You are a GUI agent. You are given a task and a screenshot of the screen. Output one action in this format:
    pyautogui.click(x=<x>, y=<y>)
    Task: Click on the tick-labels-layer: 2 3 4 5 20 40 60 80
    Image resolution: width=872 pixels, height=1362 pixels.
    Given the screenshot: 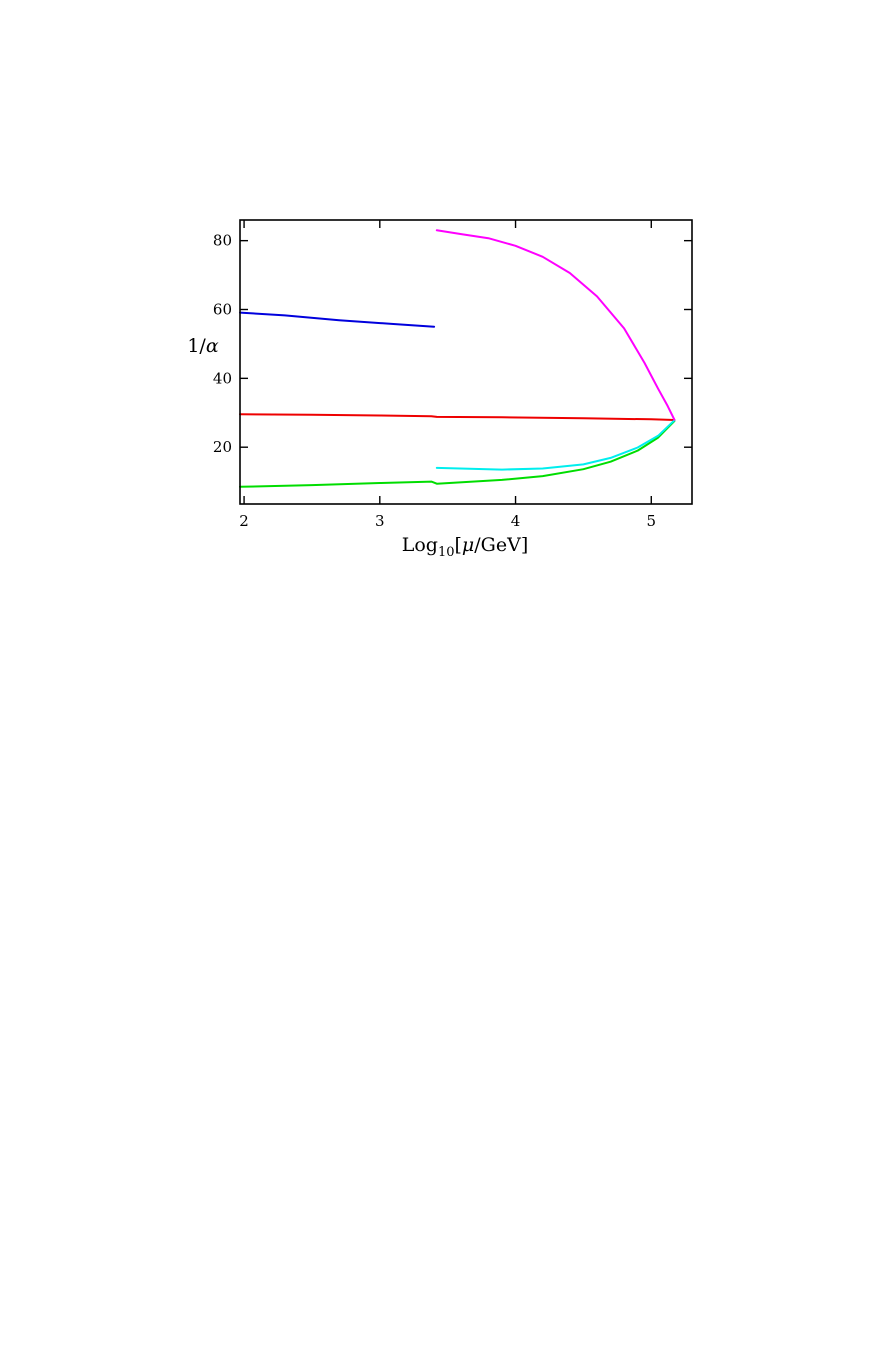 What is the action you would take?
    pyautogui.click(x=434, y=381)
    